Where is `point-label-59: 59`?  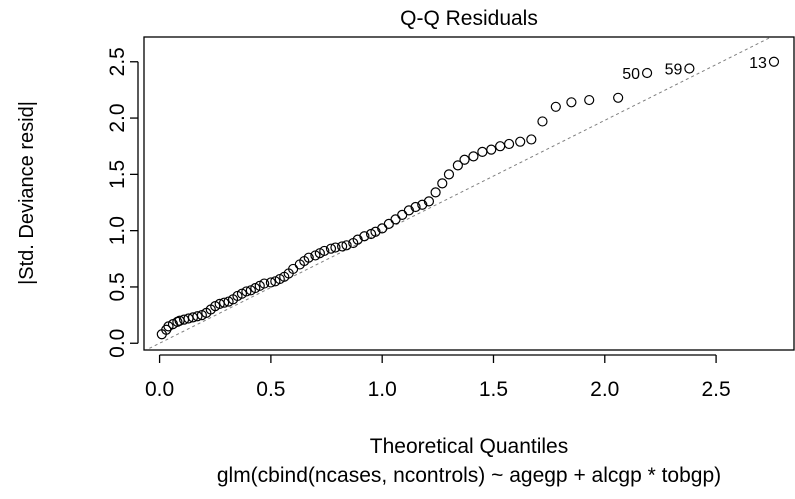 point-label-59: 59 is located at coordinates (674, 70).